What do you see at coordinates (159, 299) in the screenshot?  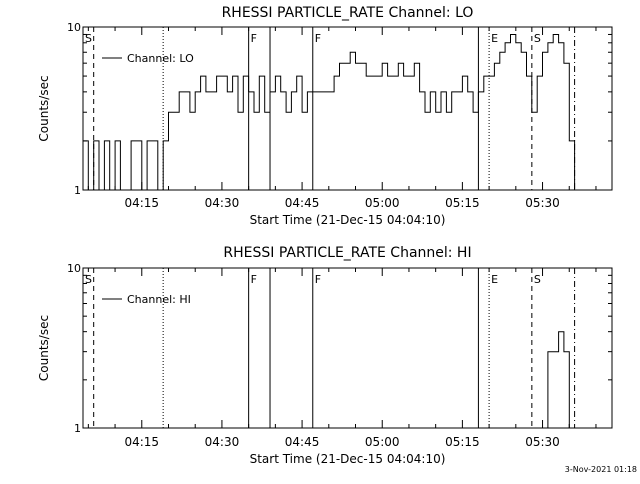 I see `legend-label: Channel: HI` at bounding box center [159, 299].